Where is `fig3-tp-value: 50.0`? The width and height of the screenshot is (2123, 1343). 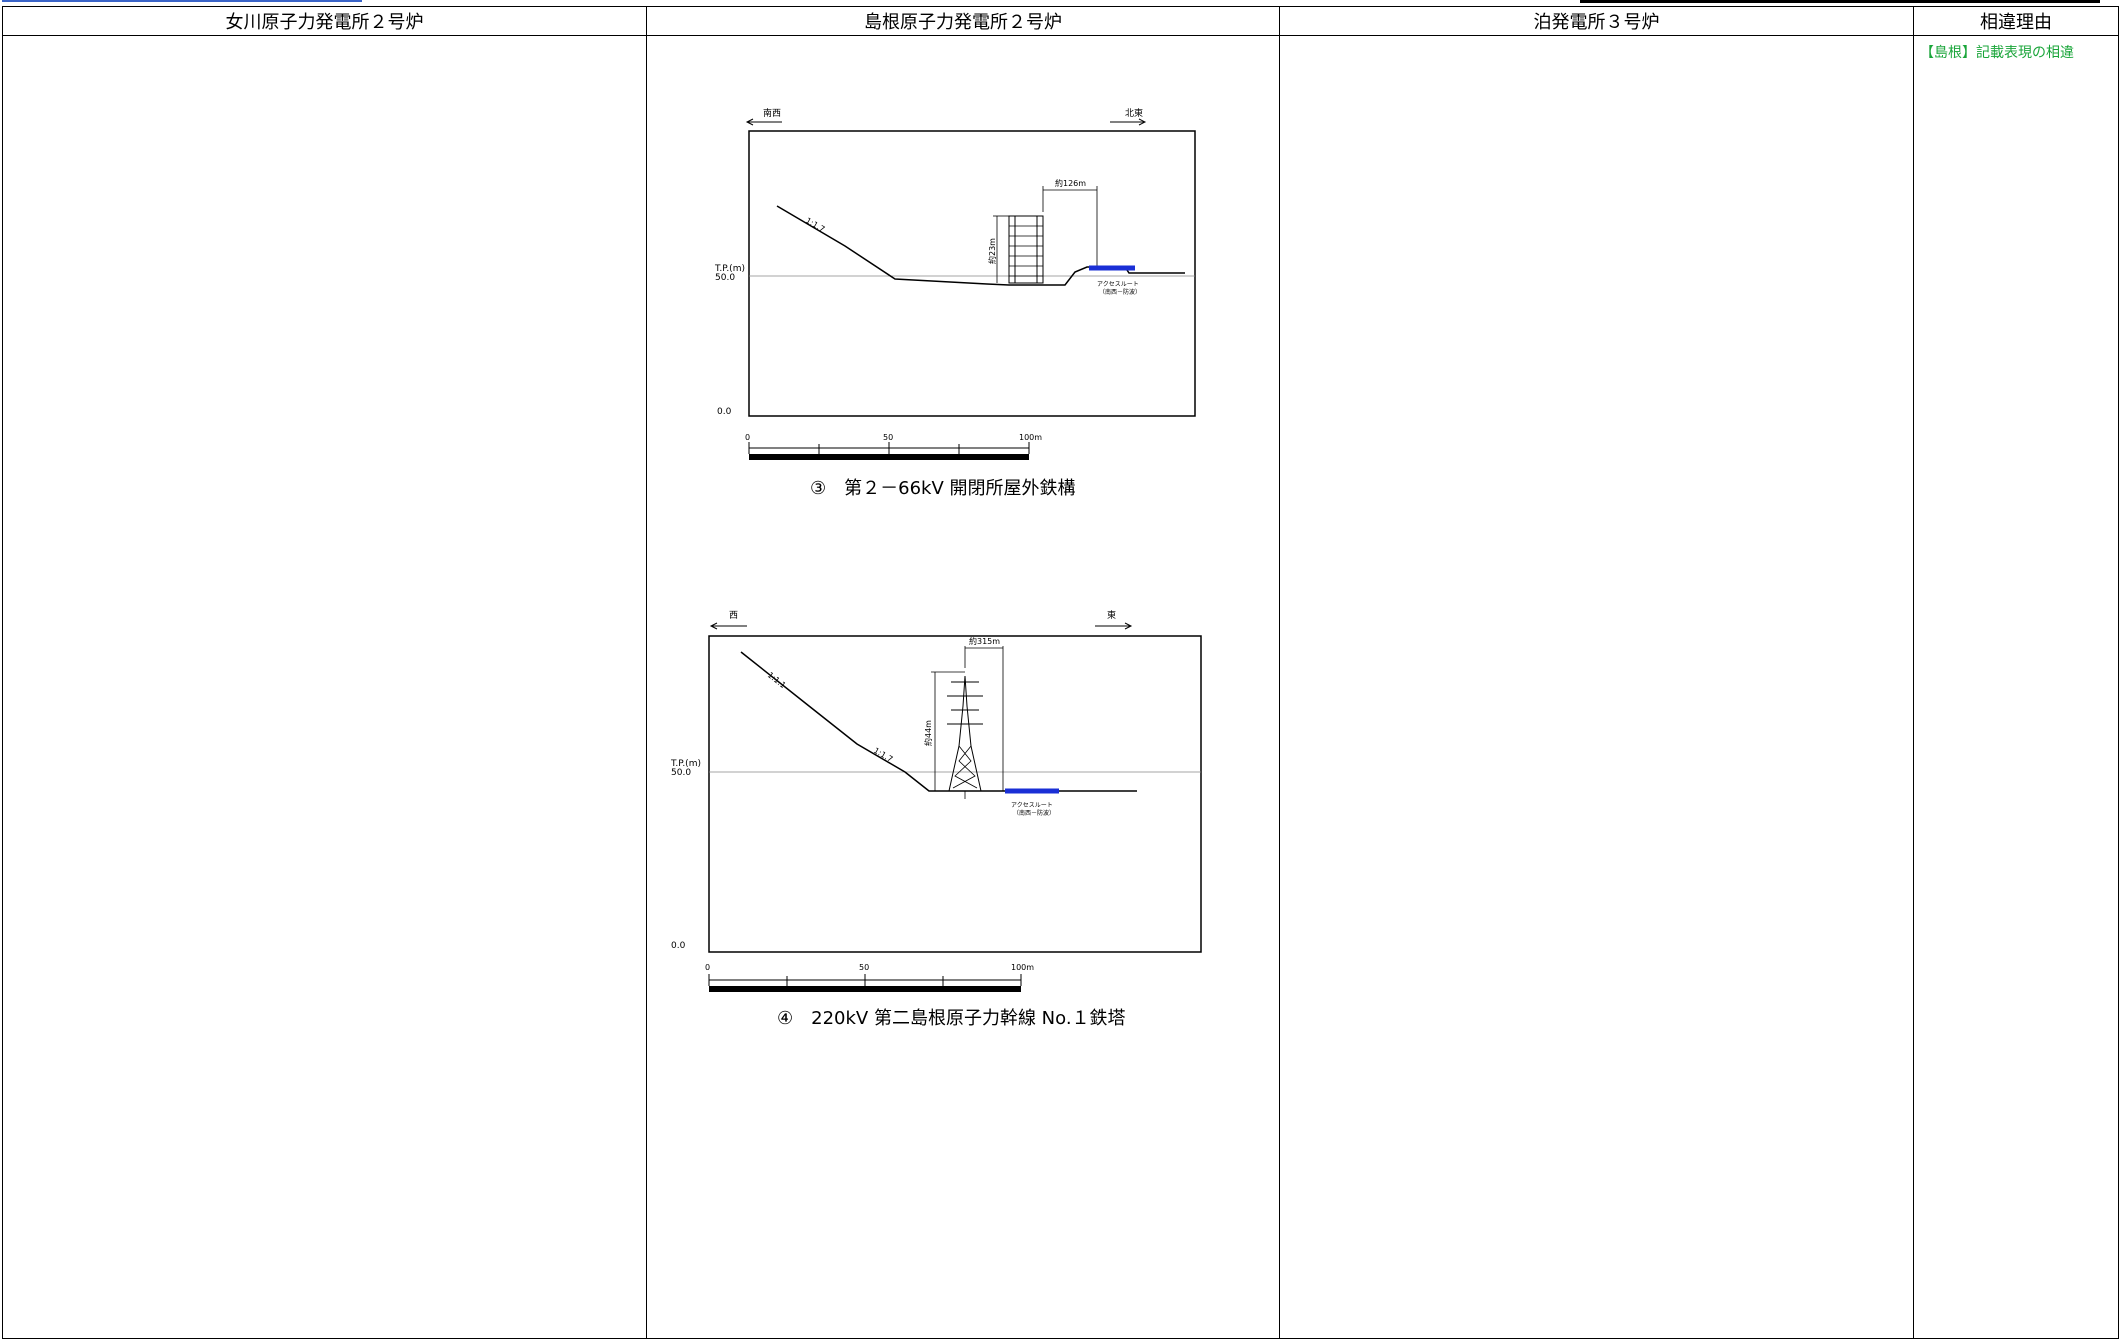 fig3-tp-value: 50.0 is located at coordinates (725, 278).